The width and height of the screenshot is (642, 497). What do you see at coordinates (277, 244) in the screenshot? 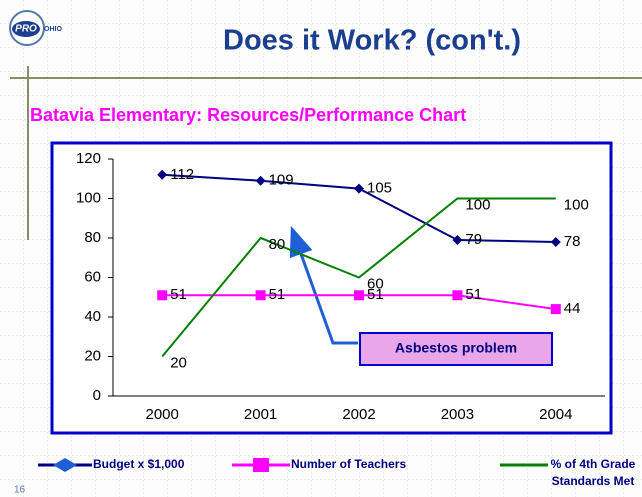
I see `data-label: 80` at bounding box center [277, 244].